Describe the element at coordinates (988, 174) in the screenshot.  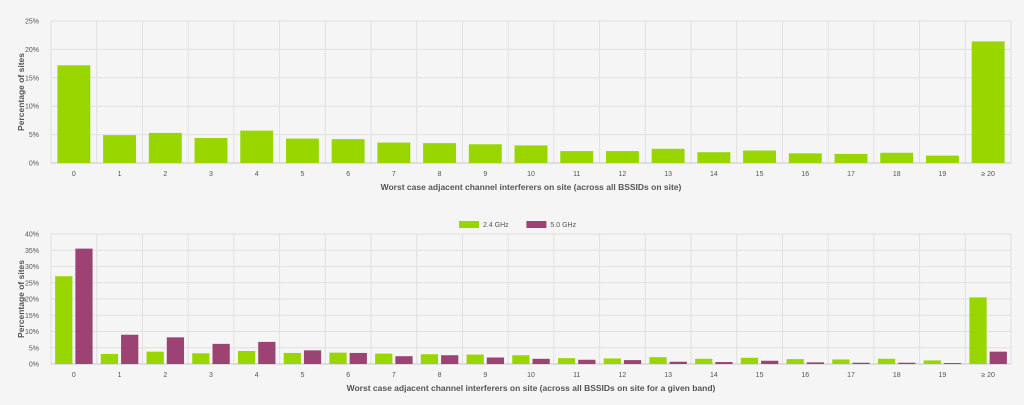
I see `x-tick-label: ≥ 20` at that location.